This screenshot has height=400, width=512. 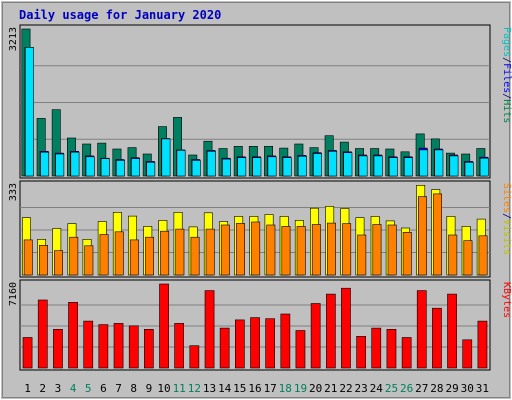 I want to click on x-tick-label: 6, so click(x=103, y=388).